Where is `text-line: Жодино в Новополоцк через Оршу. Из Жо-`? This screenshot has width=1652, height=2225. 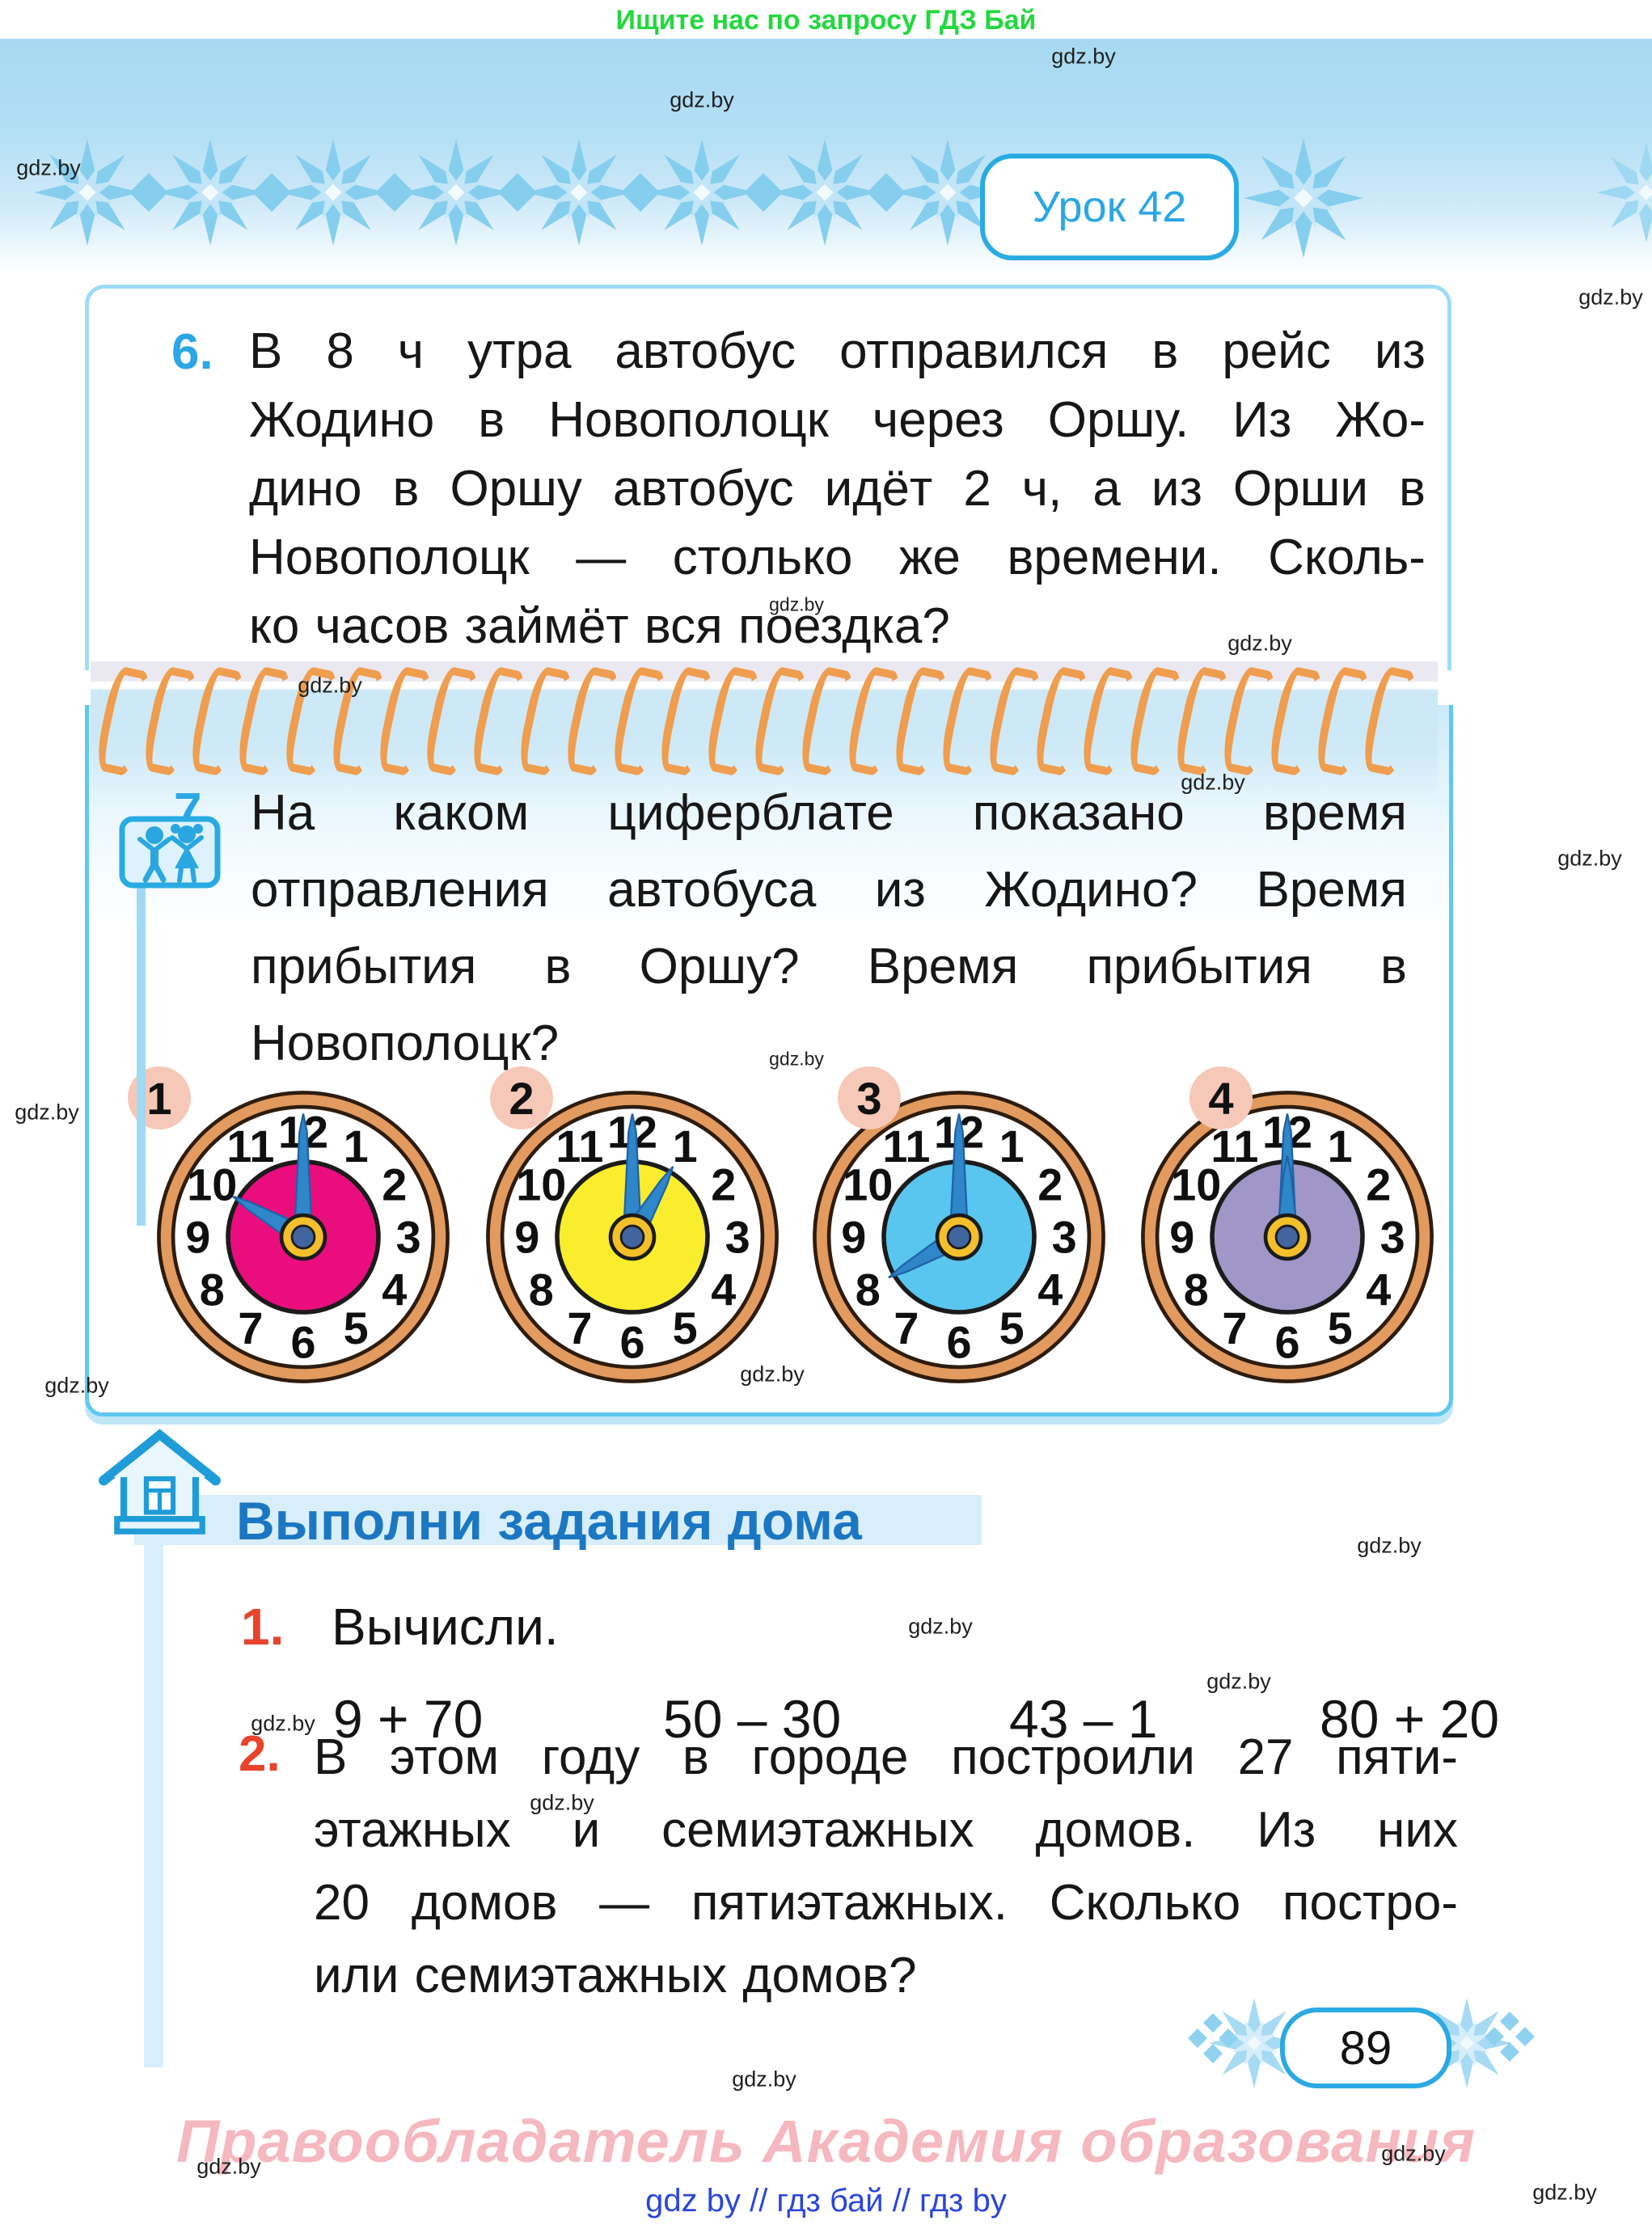
text-line: Жодино в Новополоцк через Оршу. Из Жо- is located at coordinates (837, 420).